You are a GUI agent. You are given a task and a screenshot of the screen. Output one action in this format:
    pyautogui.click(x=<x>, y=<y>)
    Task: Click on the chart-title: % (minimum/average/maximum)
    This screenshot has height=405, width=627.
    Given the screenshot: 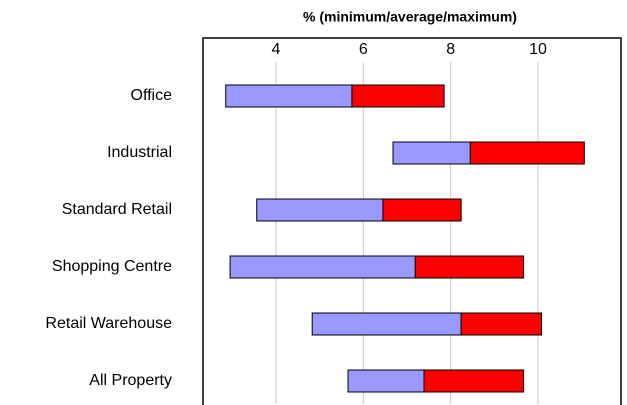 What is the action you would take?
    pyautogui.click(x=410, y=17)
    